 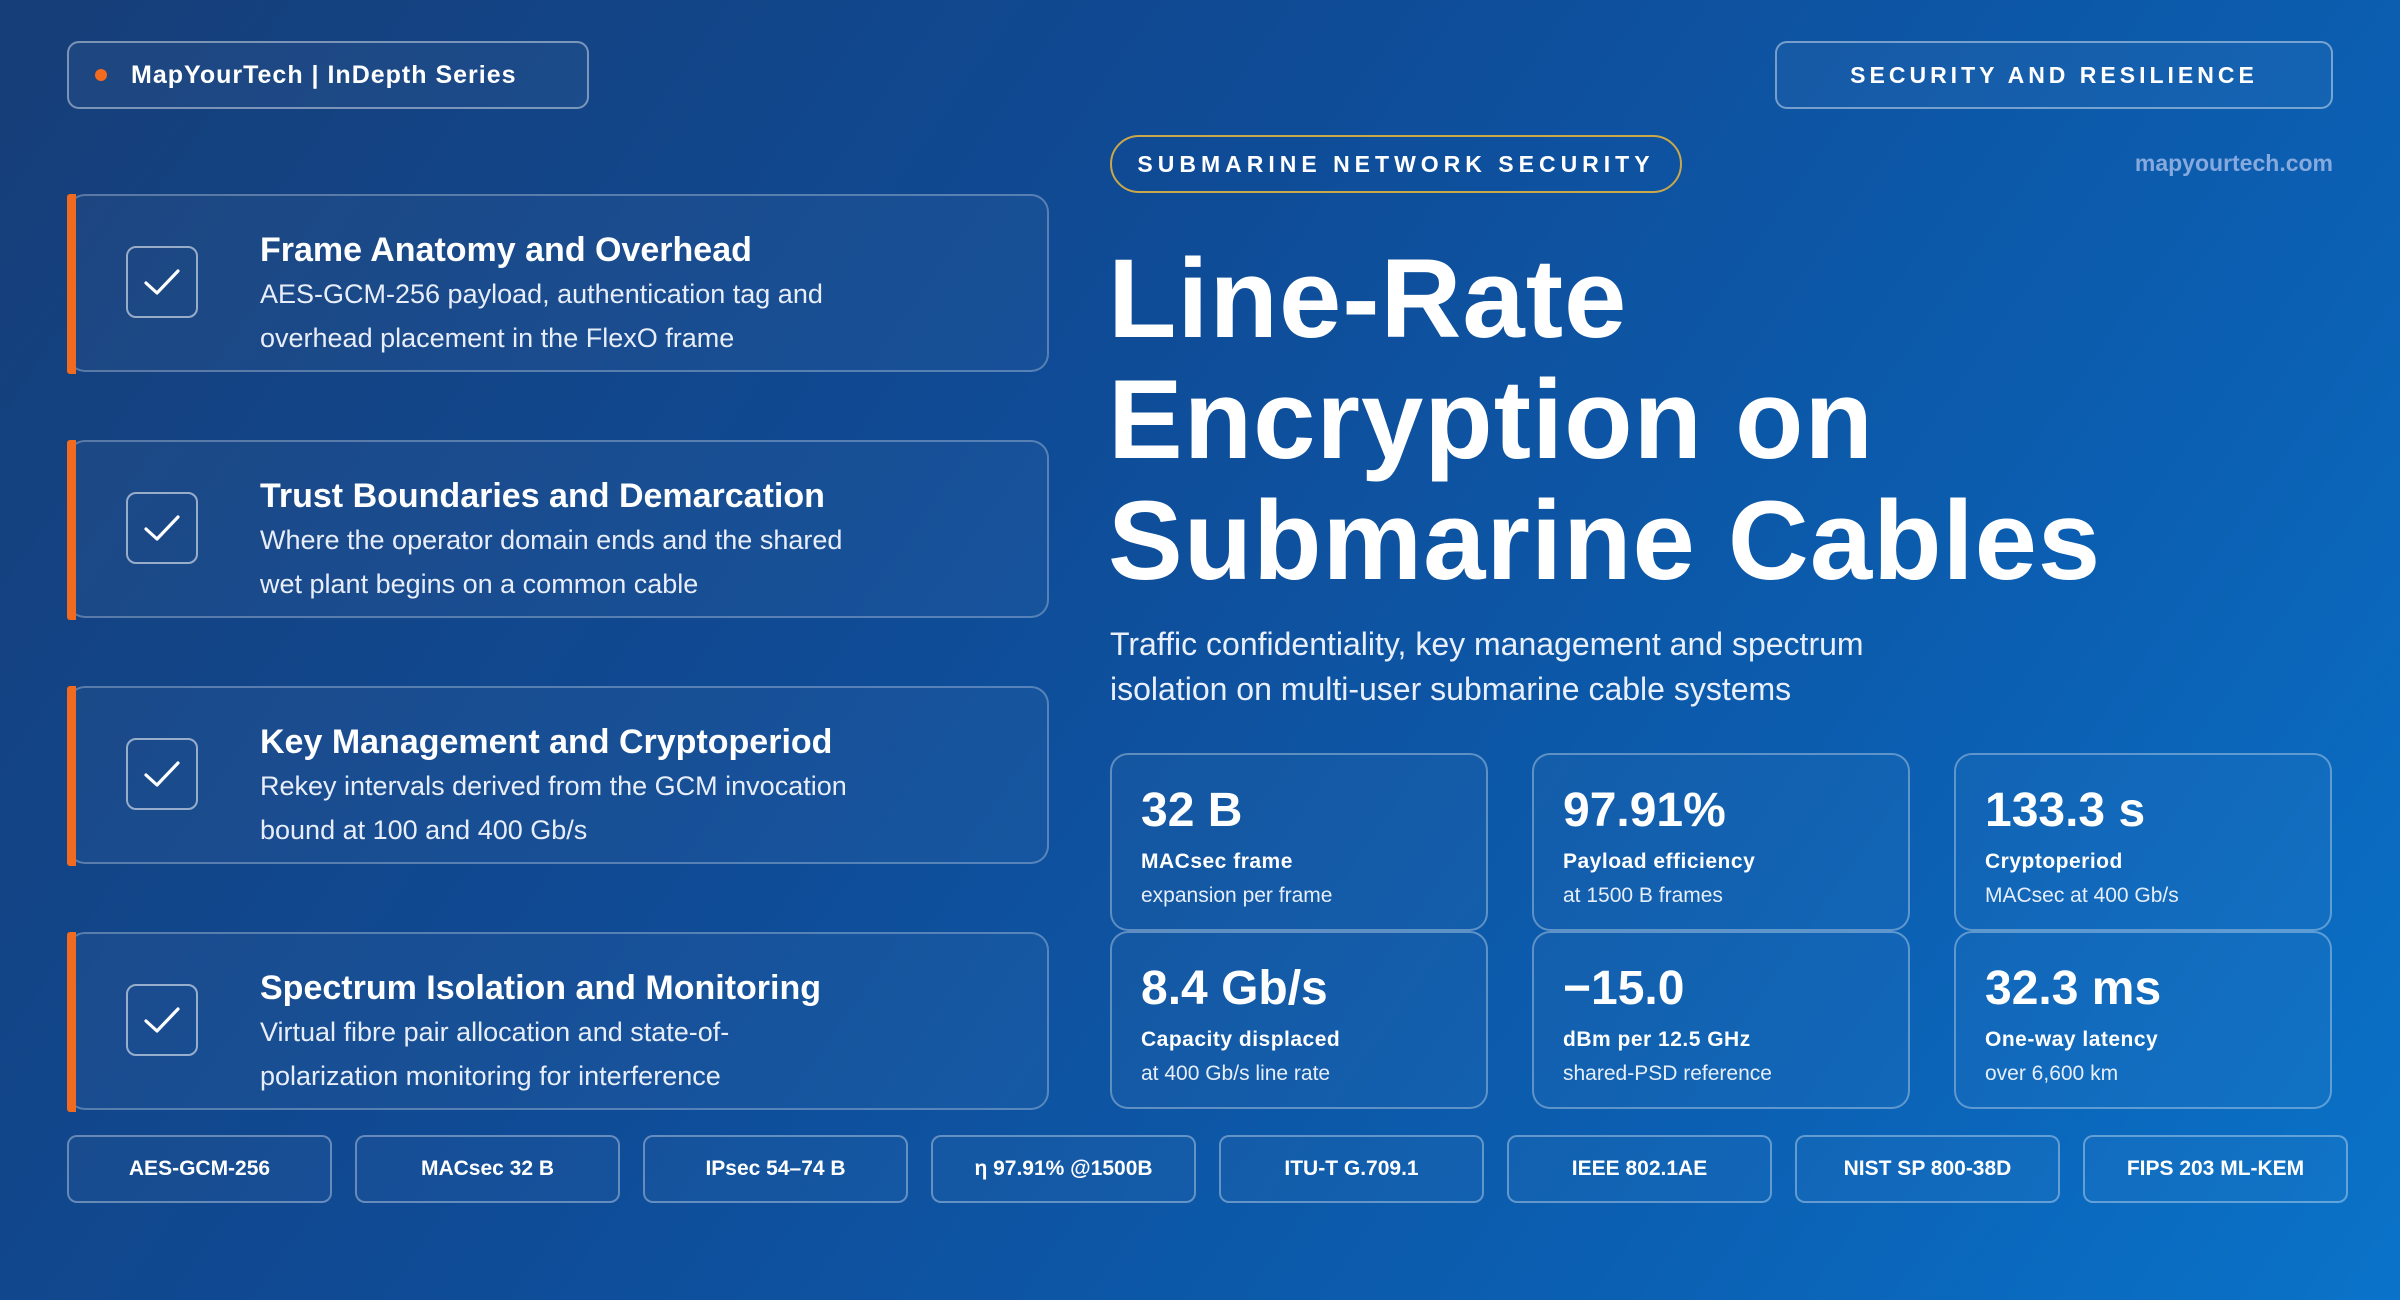 I want to click on eyebrow-label: SUBMARINE NETWORK SECURITY, so click(x=1396, y=163).